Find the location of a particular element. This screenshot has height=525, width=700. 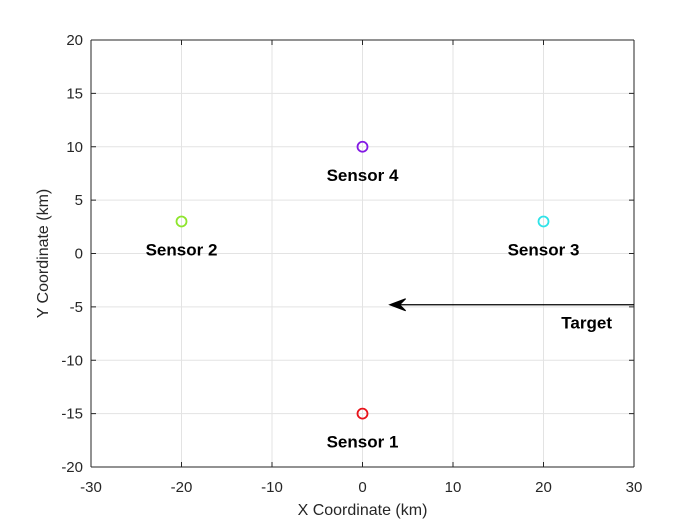

x-tick-label: 10 is located at coordinates (453, 487).